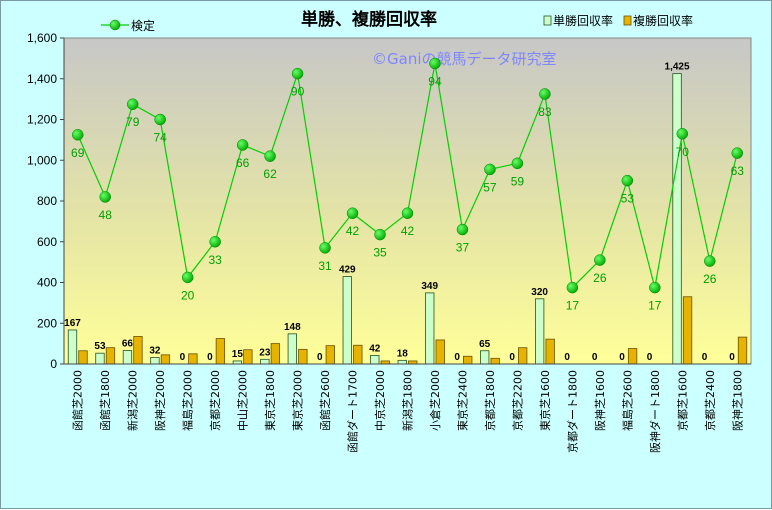 This screenshot has width=772, height=510. What do you see at coordinates (517, 400) in the screenshot?
I see `x-tick-label: 京都芝2200` at bounding box center [517, 400].